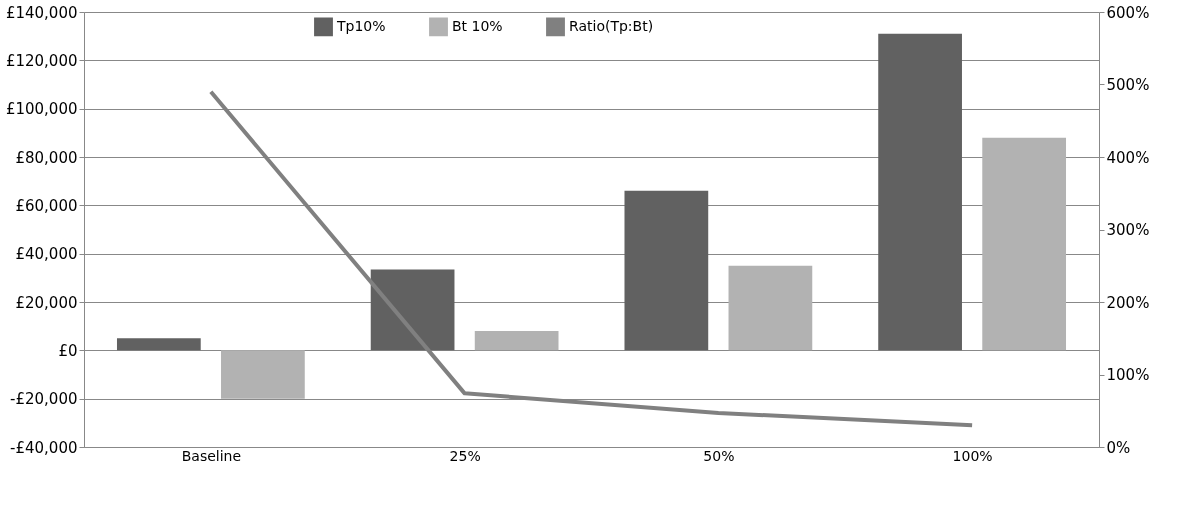  Describe the element at coordinates (44, 447) in the screenshot. I see `y-tick-label: -£40,000` at that location.